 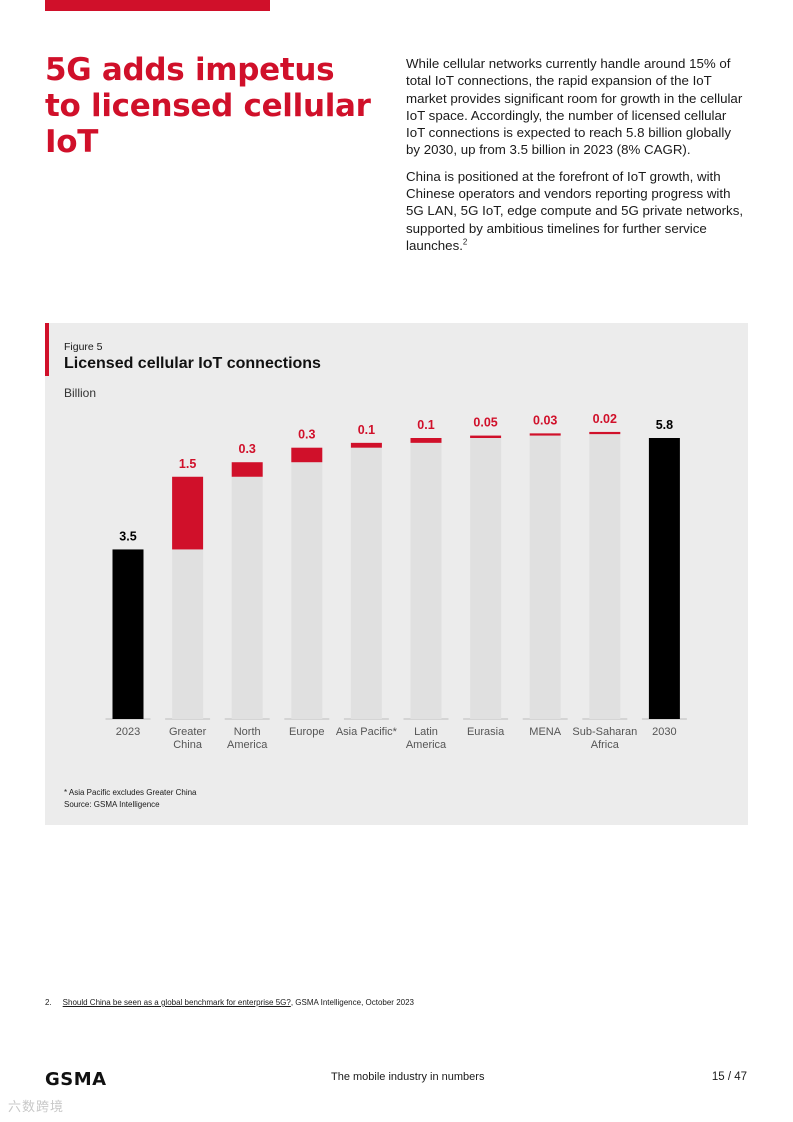 What do you see at coordinates (306, 435) in the screenshot?
I see `data-label-europe: 0.3` at bounding box center [306, 435].